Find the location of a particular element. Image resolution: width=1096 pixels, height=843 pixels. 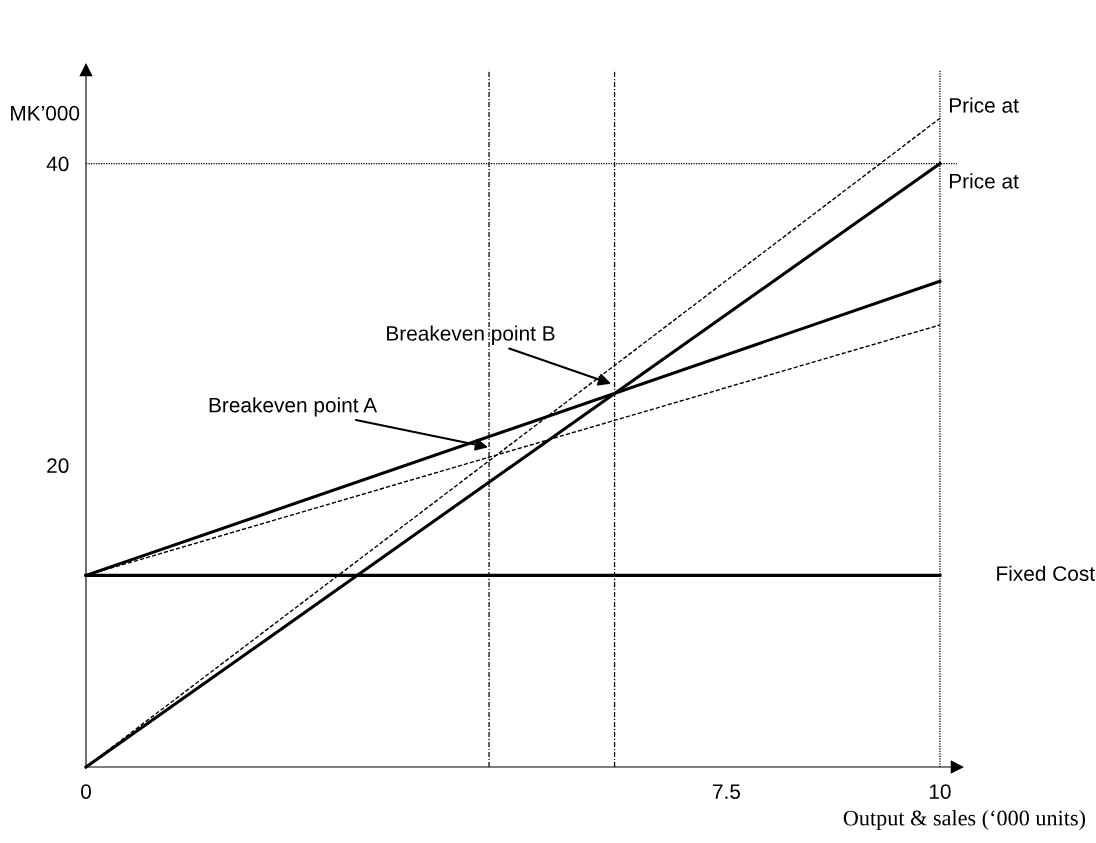

annotation: Breakeven point A is located at coordinates (293, 407).